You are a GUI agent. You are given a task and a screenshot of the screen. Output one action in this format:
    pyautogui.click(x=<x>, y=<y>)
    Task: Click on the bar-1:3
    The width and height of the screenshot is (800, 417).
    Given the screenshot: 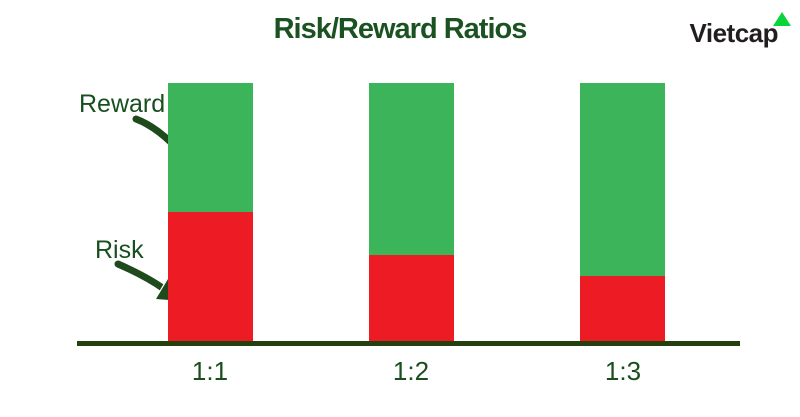 What is the action you would take?
    pyautogui.click(x=622, y=212)
    